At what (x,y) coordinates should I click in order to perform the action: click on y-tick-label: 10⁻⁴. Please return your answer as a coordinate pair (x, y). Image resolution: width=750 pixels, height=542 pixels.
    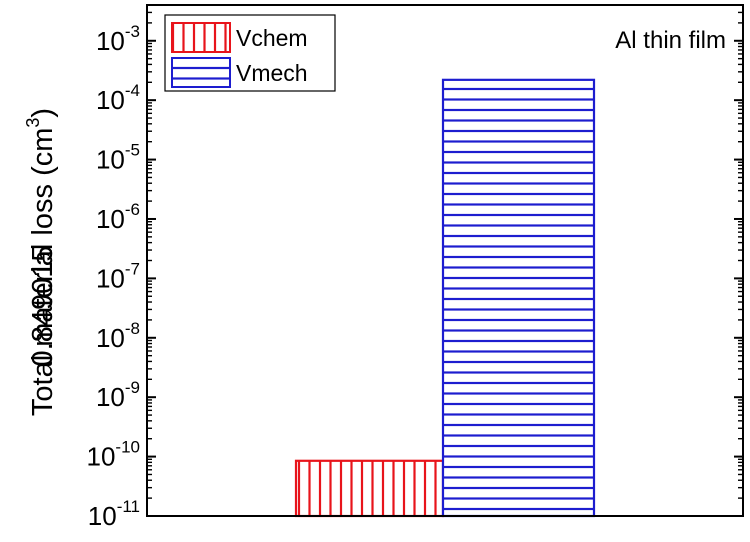
    Looking at the image, I should click on (118, 98).